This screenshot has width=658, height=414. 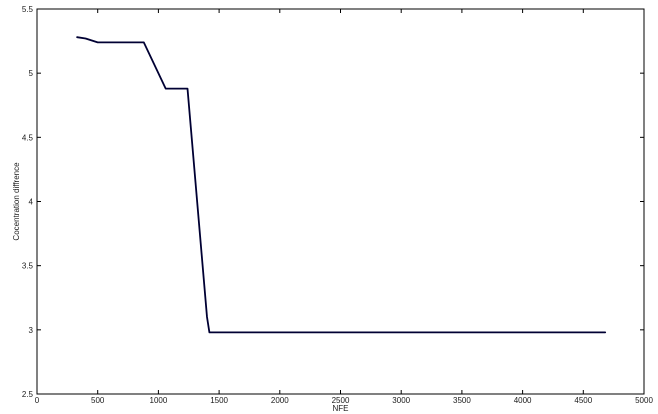 I want to click on y-axis-title: Cocentration diffrence, so click(x=16, y=201).